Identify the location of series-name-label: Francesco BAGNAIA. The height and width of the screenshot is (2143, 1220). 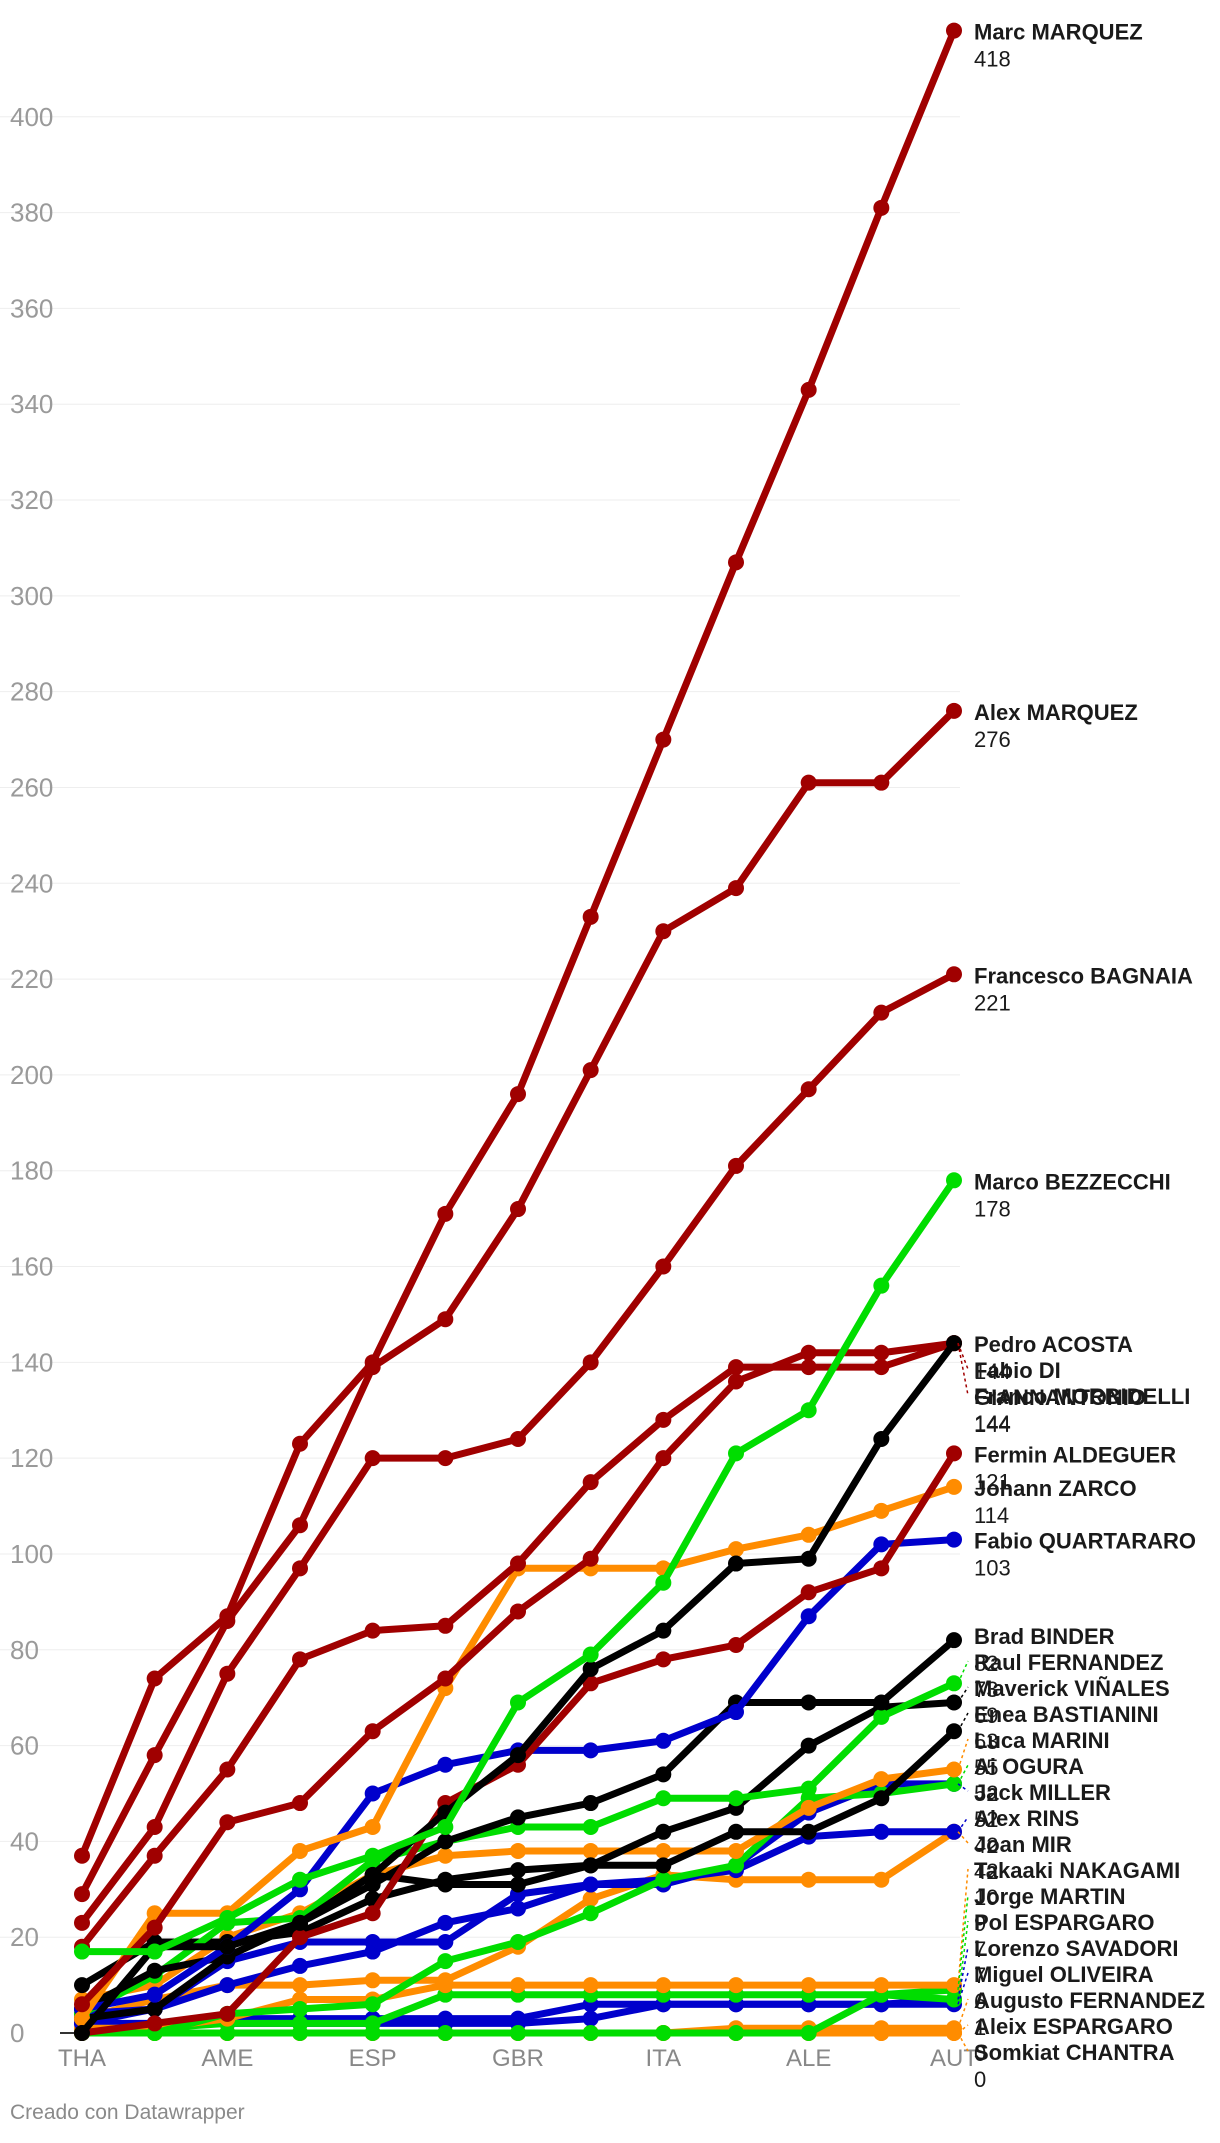
(1083, 975).